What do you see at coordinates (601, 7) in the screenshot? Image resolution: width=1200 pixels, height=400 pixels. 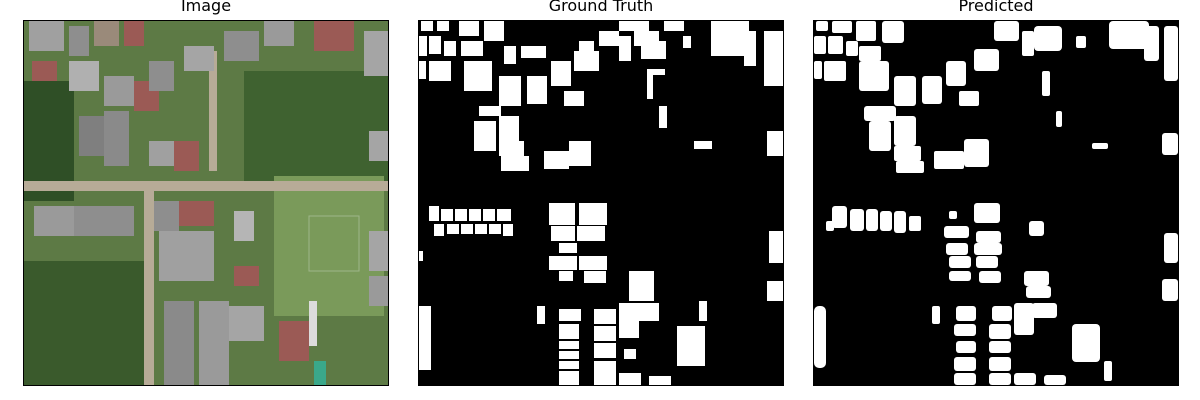 I see `panel-title-ground-truth: Ground Truth` at bounding box center [601, 7].